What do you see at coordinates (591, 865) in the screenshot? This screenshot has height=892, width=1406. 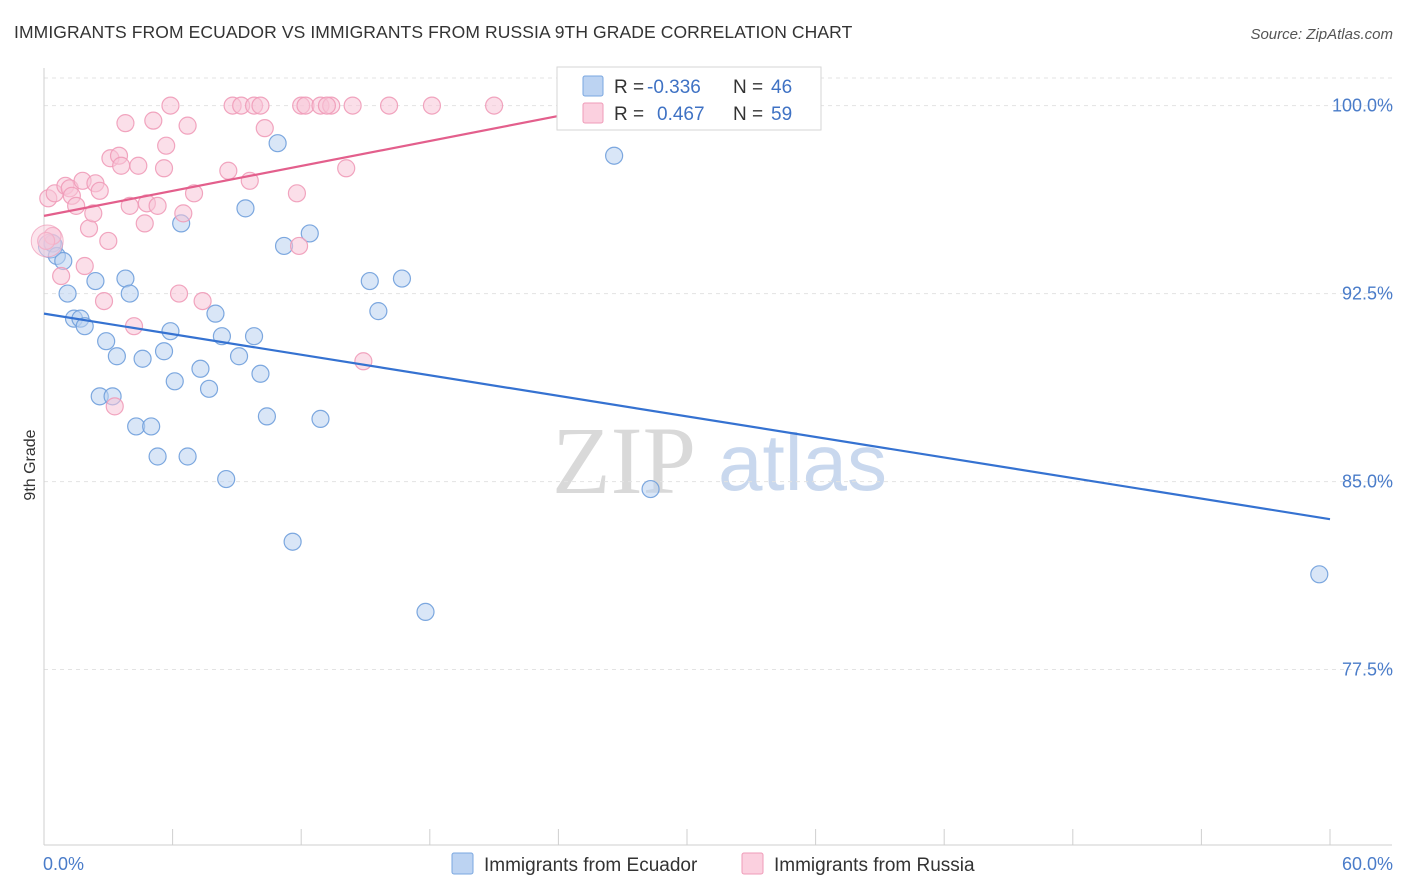 I see `bottom-legend-label-ecuador: Immigrants from Ecuador` at bounding box center [591, 865].